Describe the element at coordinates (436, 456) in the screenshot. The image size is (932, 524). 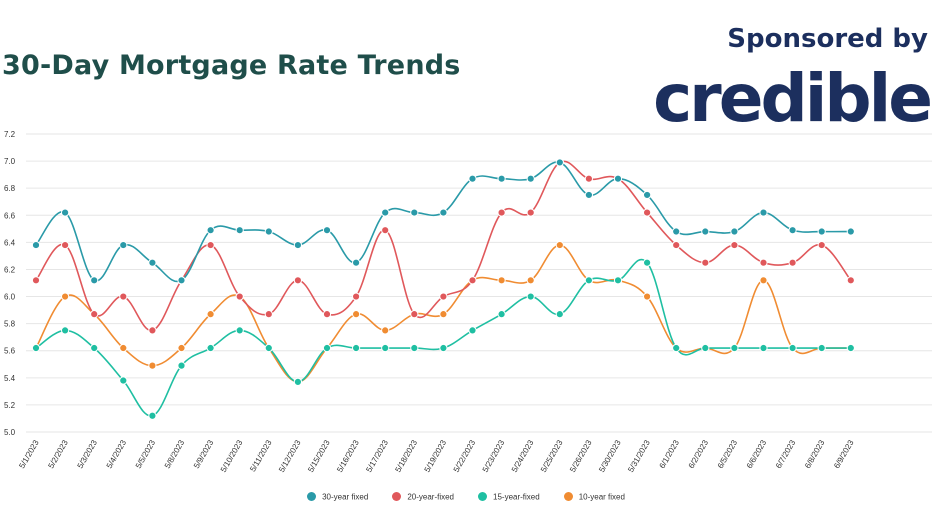
I see `x-tick-label: 5/19/2023` at that location.